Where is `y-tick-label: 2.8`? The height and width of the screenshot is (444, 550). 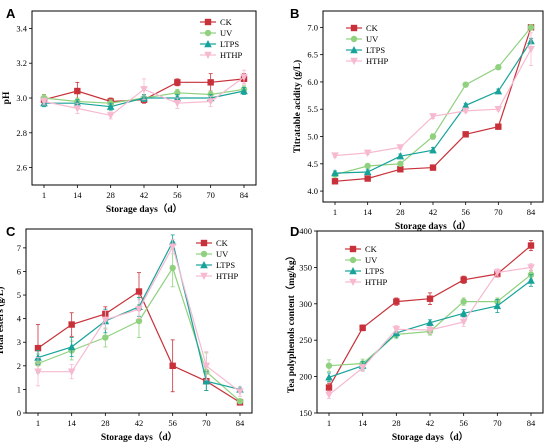 y-tick-label: 2.8 is located at coordinates (21, 133).